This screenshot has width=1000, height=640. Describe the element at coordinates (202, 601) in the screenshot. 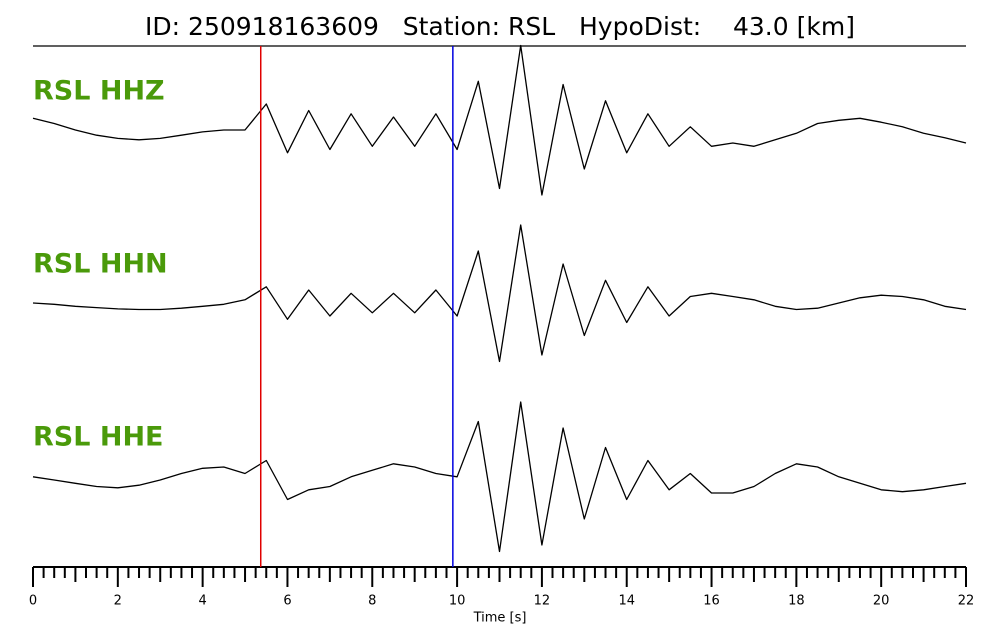

I see `x-tick-label: 4` at that location.